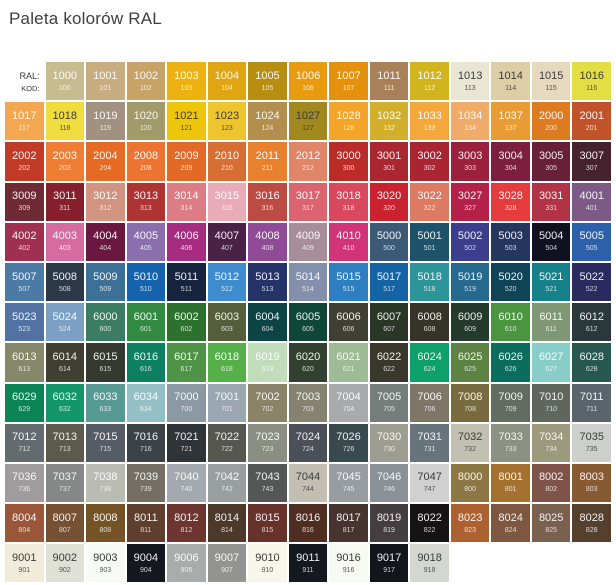 The width and height of the screenshot is (616, 585). Describe the element at coordinates (227, 530) in the screenshot. I see `ral-code: 814` at that location.